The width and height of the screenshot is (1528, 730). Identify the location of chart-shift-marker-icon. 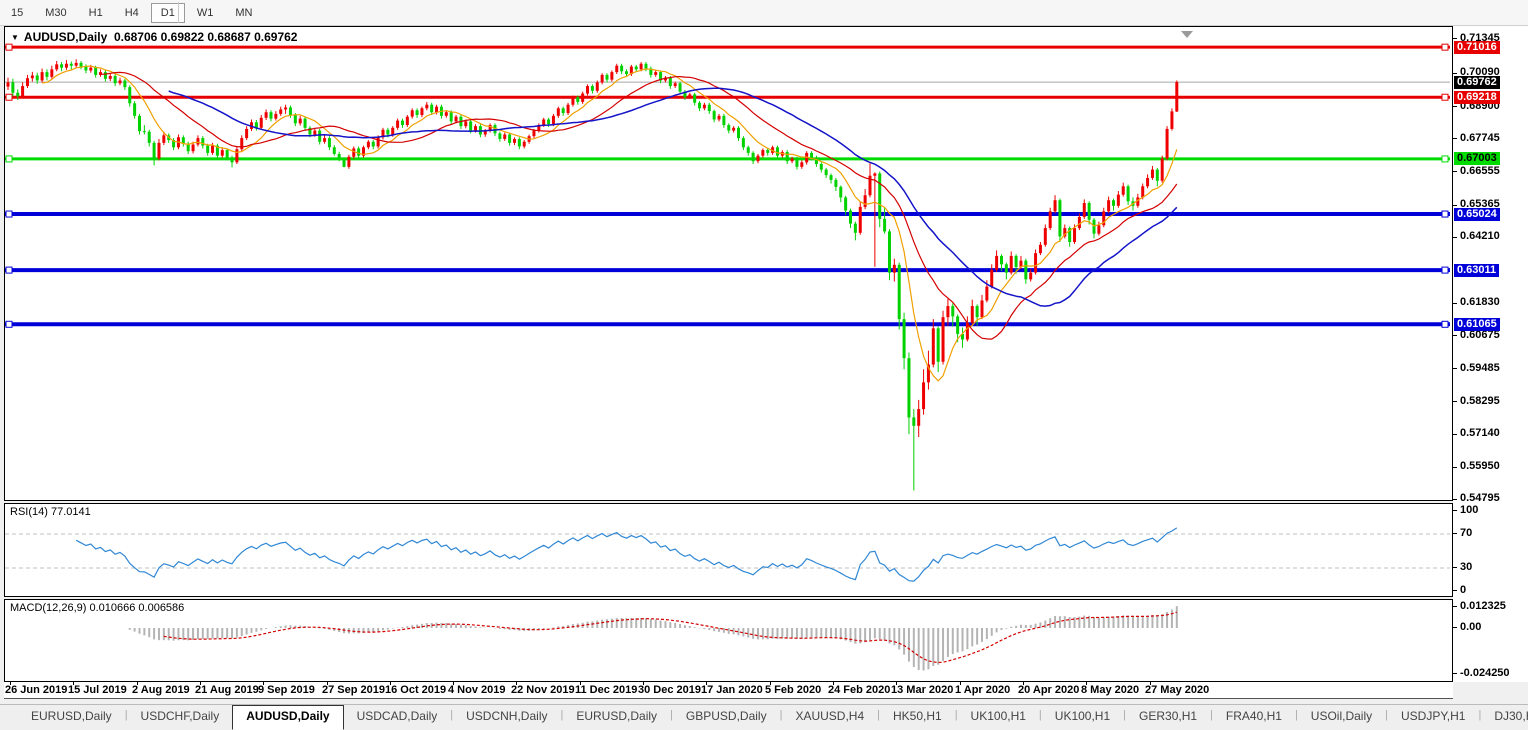
(1187, 34).